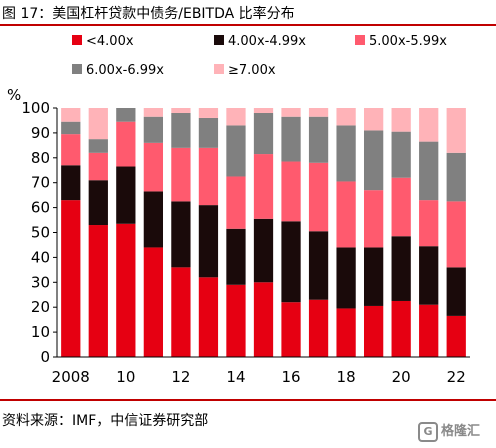 The height and width of the screenshot is (448, 496). What do you see at coordinates (461, 431) in the screenshot?
I see `watermark-text: 格隆汇` at bounding box center [461, 431].